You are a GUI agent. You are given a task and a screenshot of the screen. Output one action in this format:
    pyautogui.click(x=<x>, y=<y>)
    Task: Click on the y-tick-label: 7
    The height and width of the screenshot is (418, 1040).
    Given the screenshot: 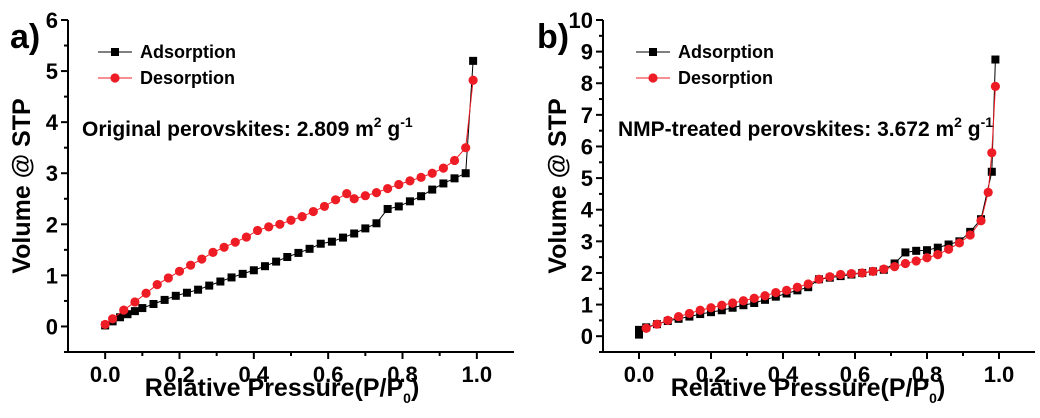 What is the action you would take?
    pyautogui.click(x=587, y=115)
    